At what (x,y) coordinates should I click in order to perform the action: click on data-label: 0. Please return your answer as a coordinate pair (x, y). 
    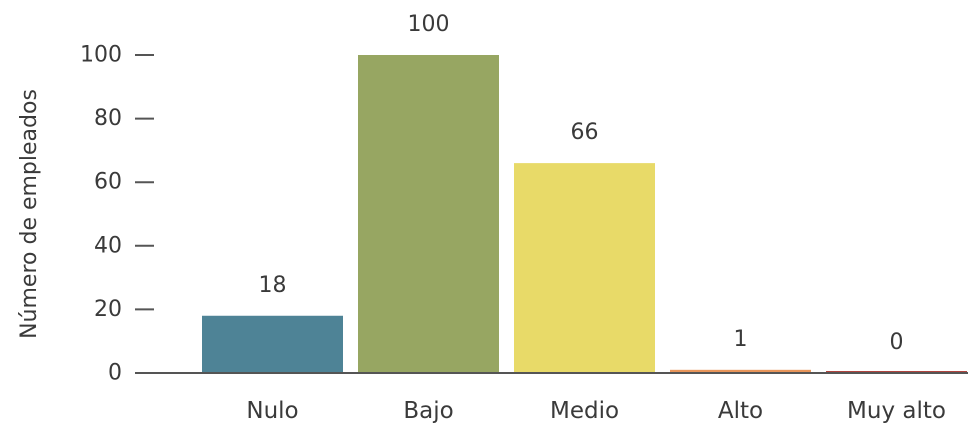
    Looking at the image, I should click on (897, 342).